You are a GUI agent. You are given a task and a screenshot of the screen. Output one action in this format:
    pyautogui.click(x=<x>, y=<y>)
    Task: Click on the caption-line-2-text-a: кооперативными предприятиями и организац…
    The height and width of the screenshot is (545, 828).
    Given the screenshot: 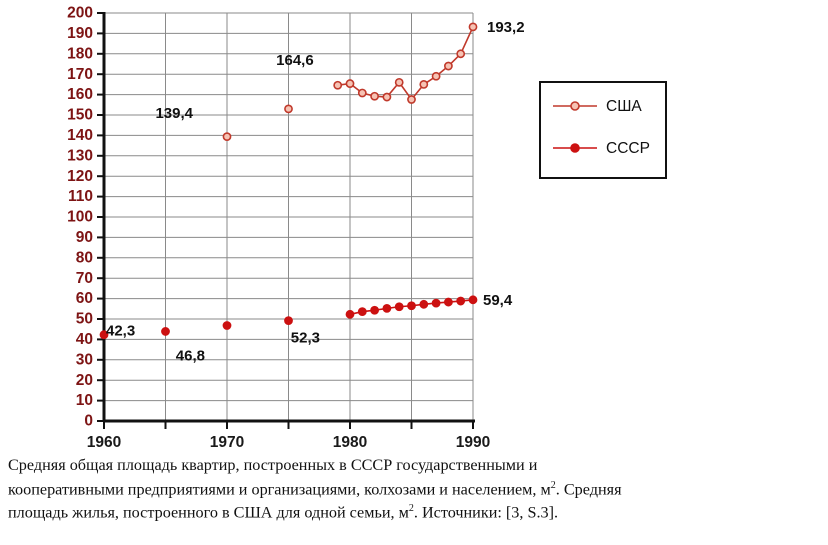 What is the action you would take?
    pyautogui.click(x=279, y=488)
    